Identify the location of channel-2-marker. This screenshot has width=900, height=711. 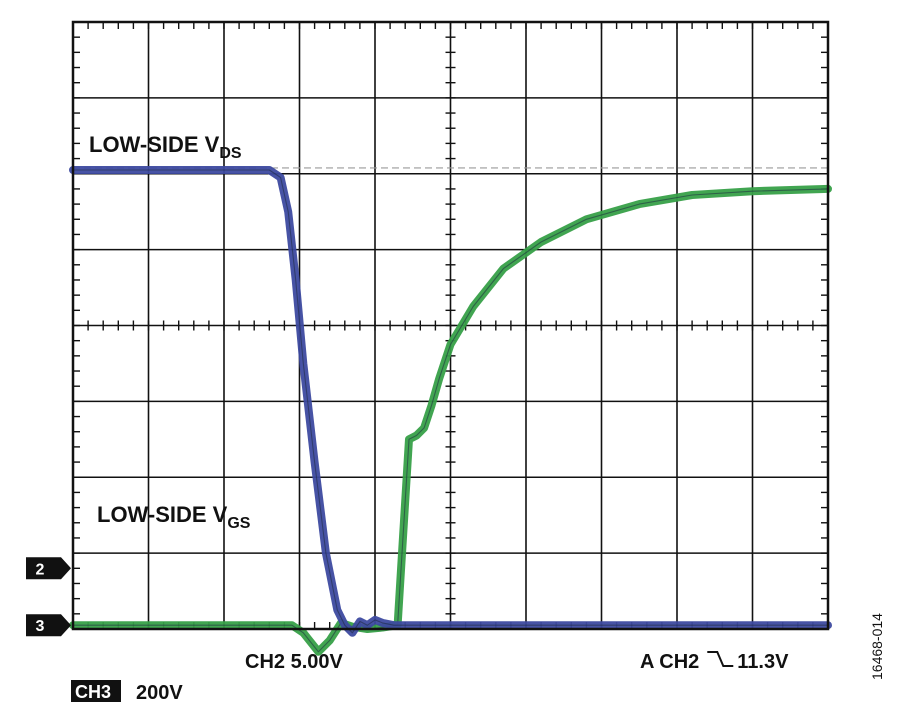
(48, 568).